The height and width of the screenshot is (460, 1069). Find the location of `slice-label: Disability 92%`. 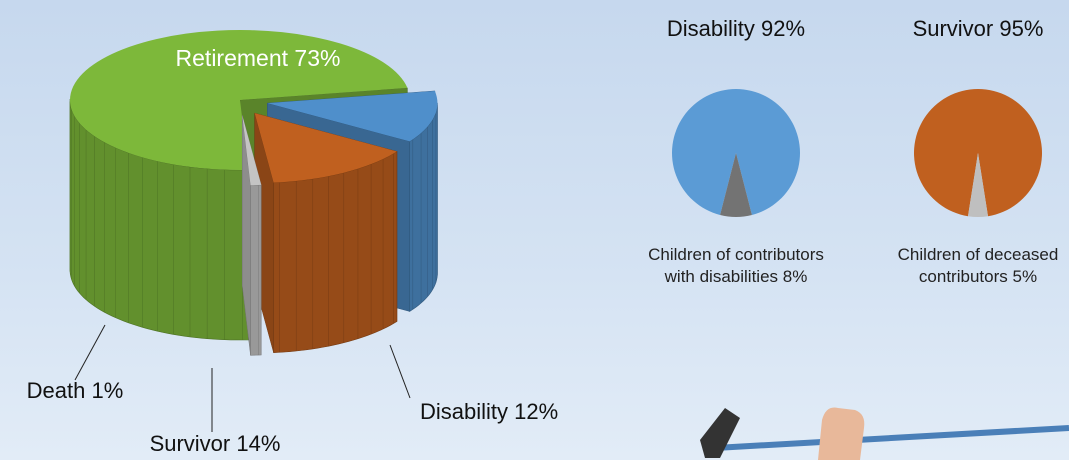

slice-label: Disability 92% is located at coordinates (736, 28).